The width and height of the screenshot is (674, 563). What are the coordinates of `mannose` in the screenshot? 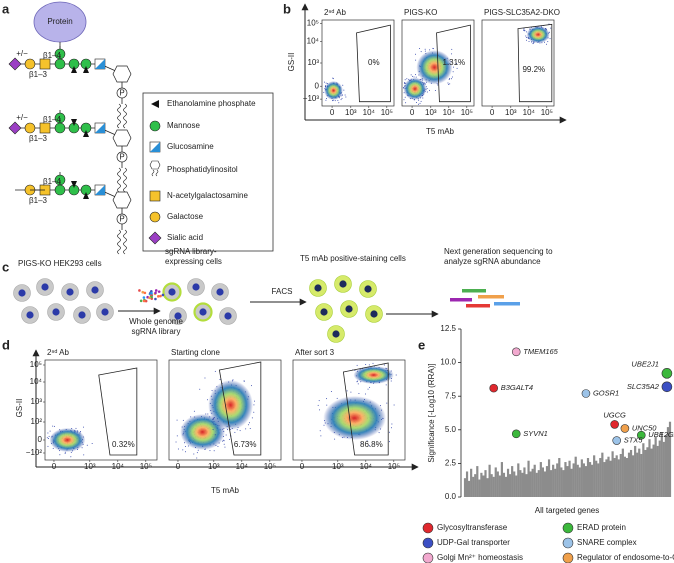 It's located at (60, 64).